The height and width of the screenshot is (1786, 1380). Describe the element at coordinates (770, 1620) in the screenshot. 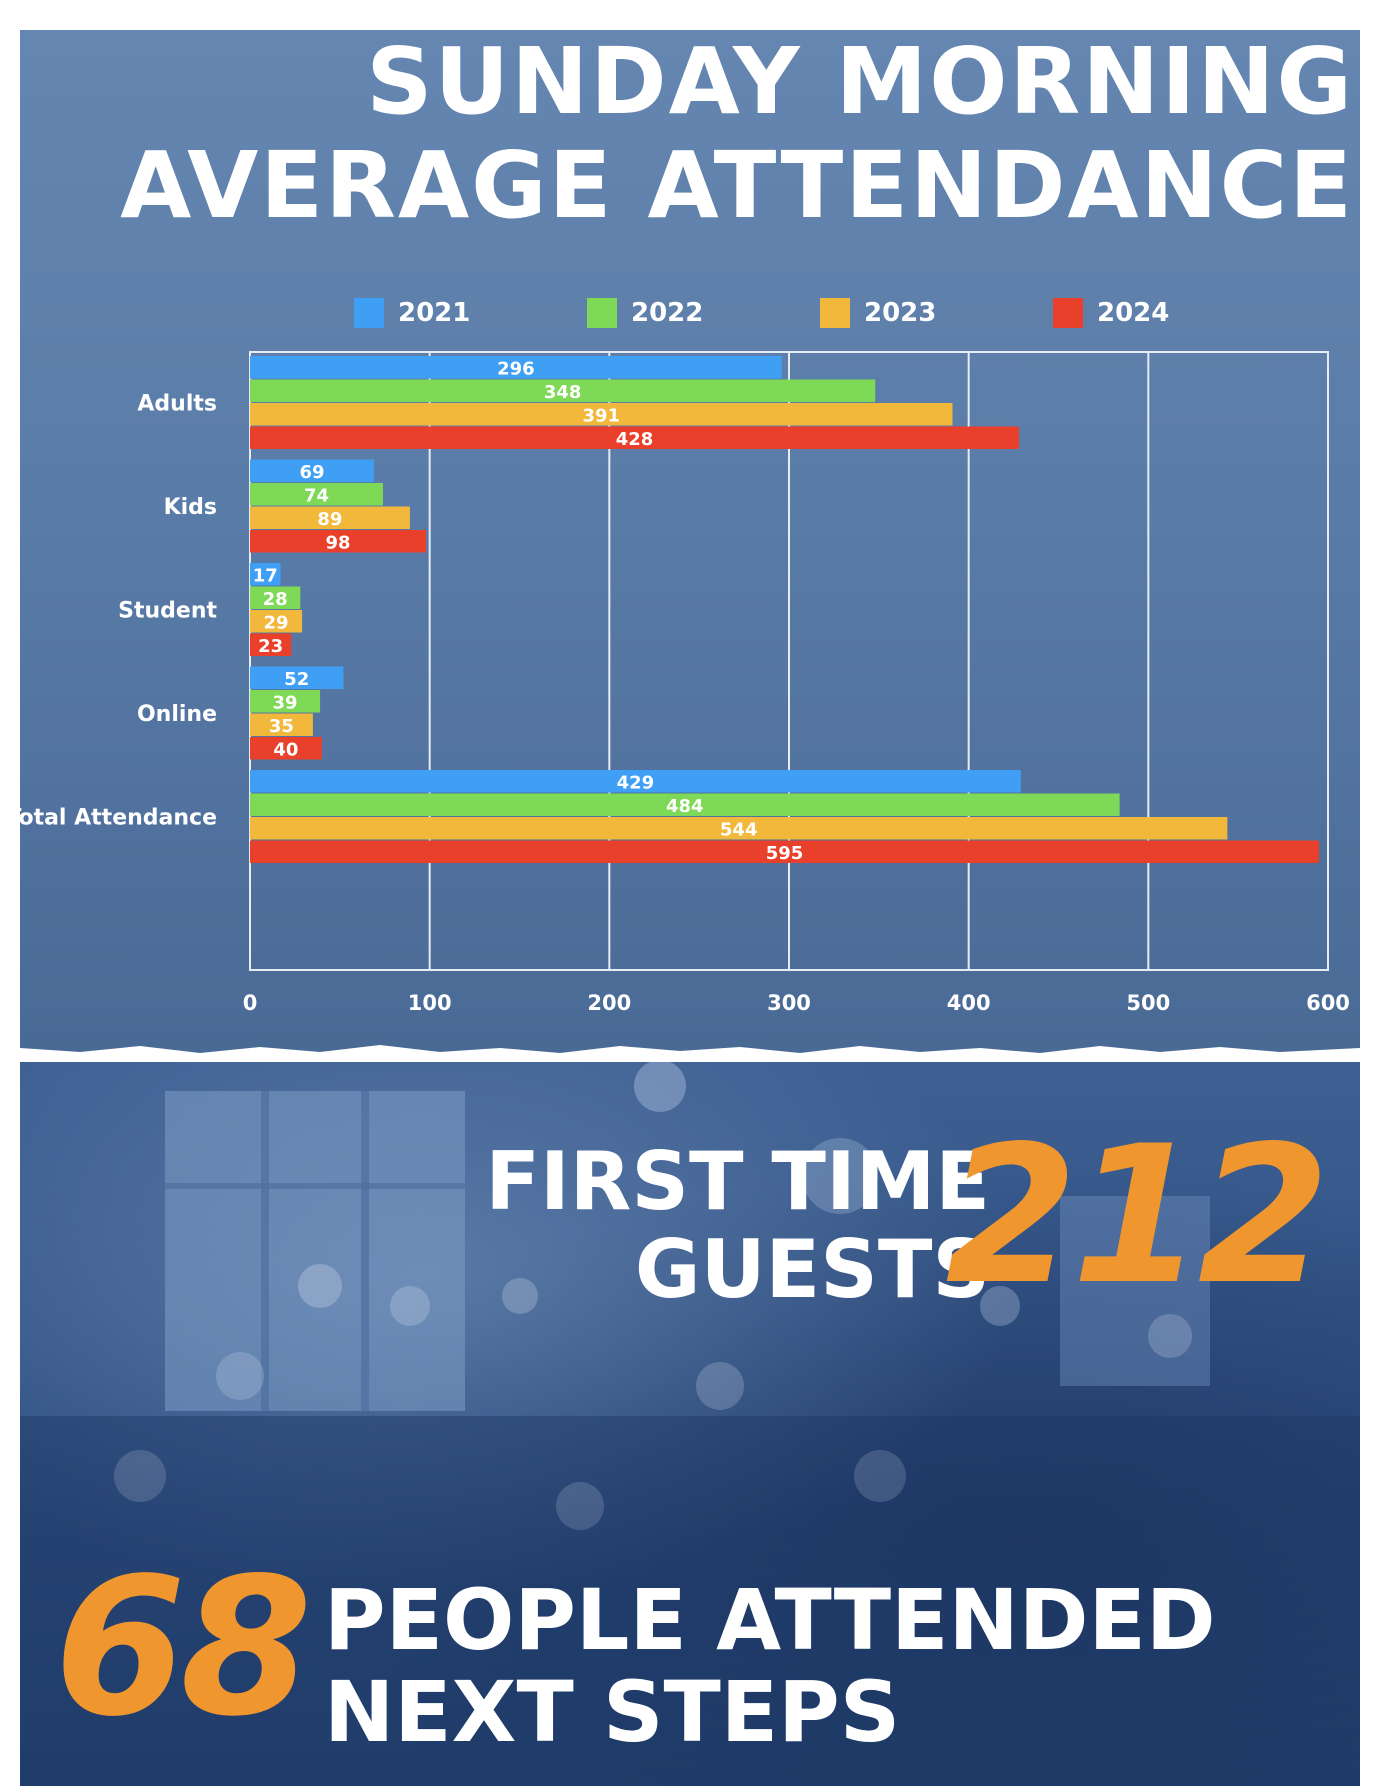

I see `steps-label-line-1: PEOPLE ATTENDED` at that location.